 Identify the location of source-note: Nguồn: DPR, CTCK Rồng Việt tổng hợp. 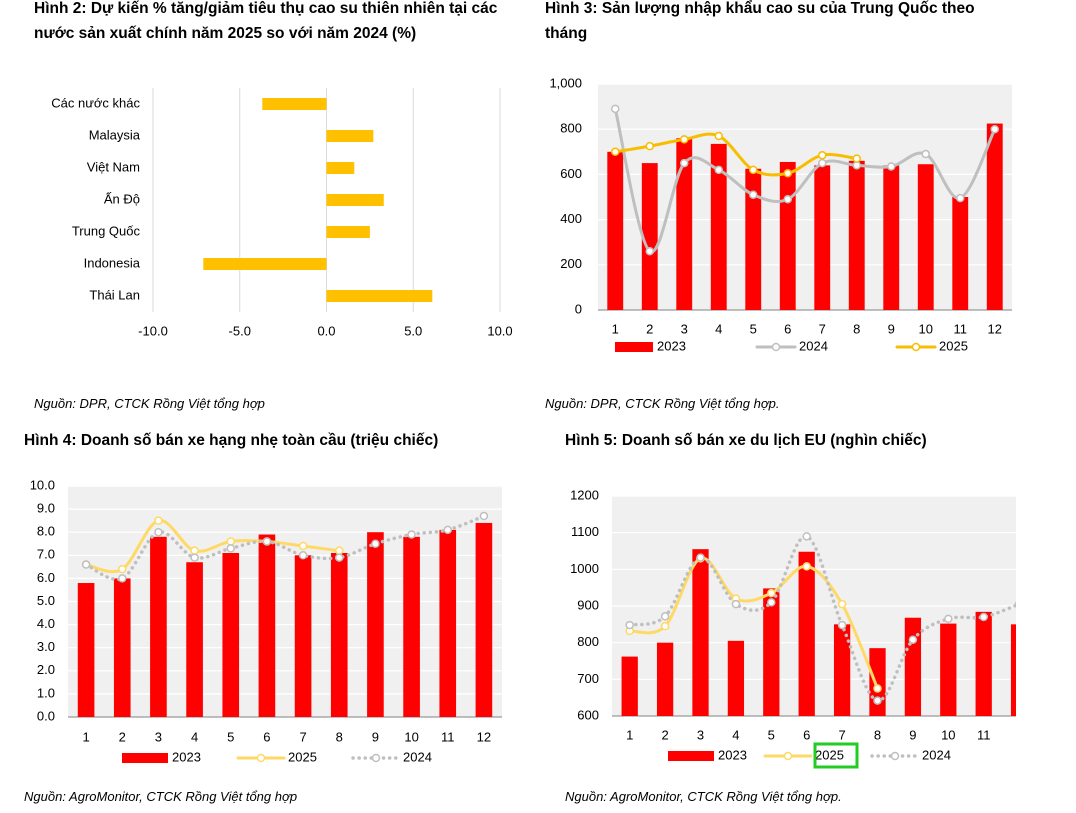
(149, 403).